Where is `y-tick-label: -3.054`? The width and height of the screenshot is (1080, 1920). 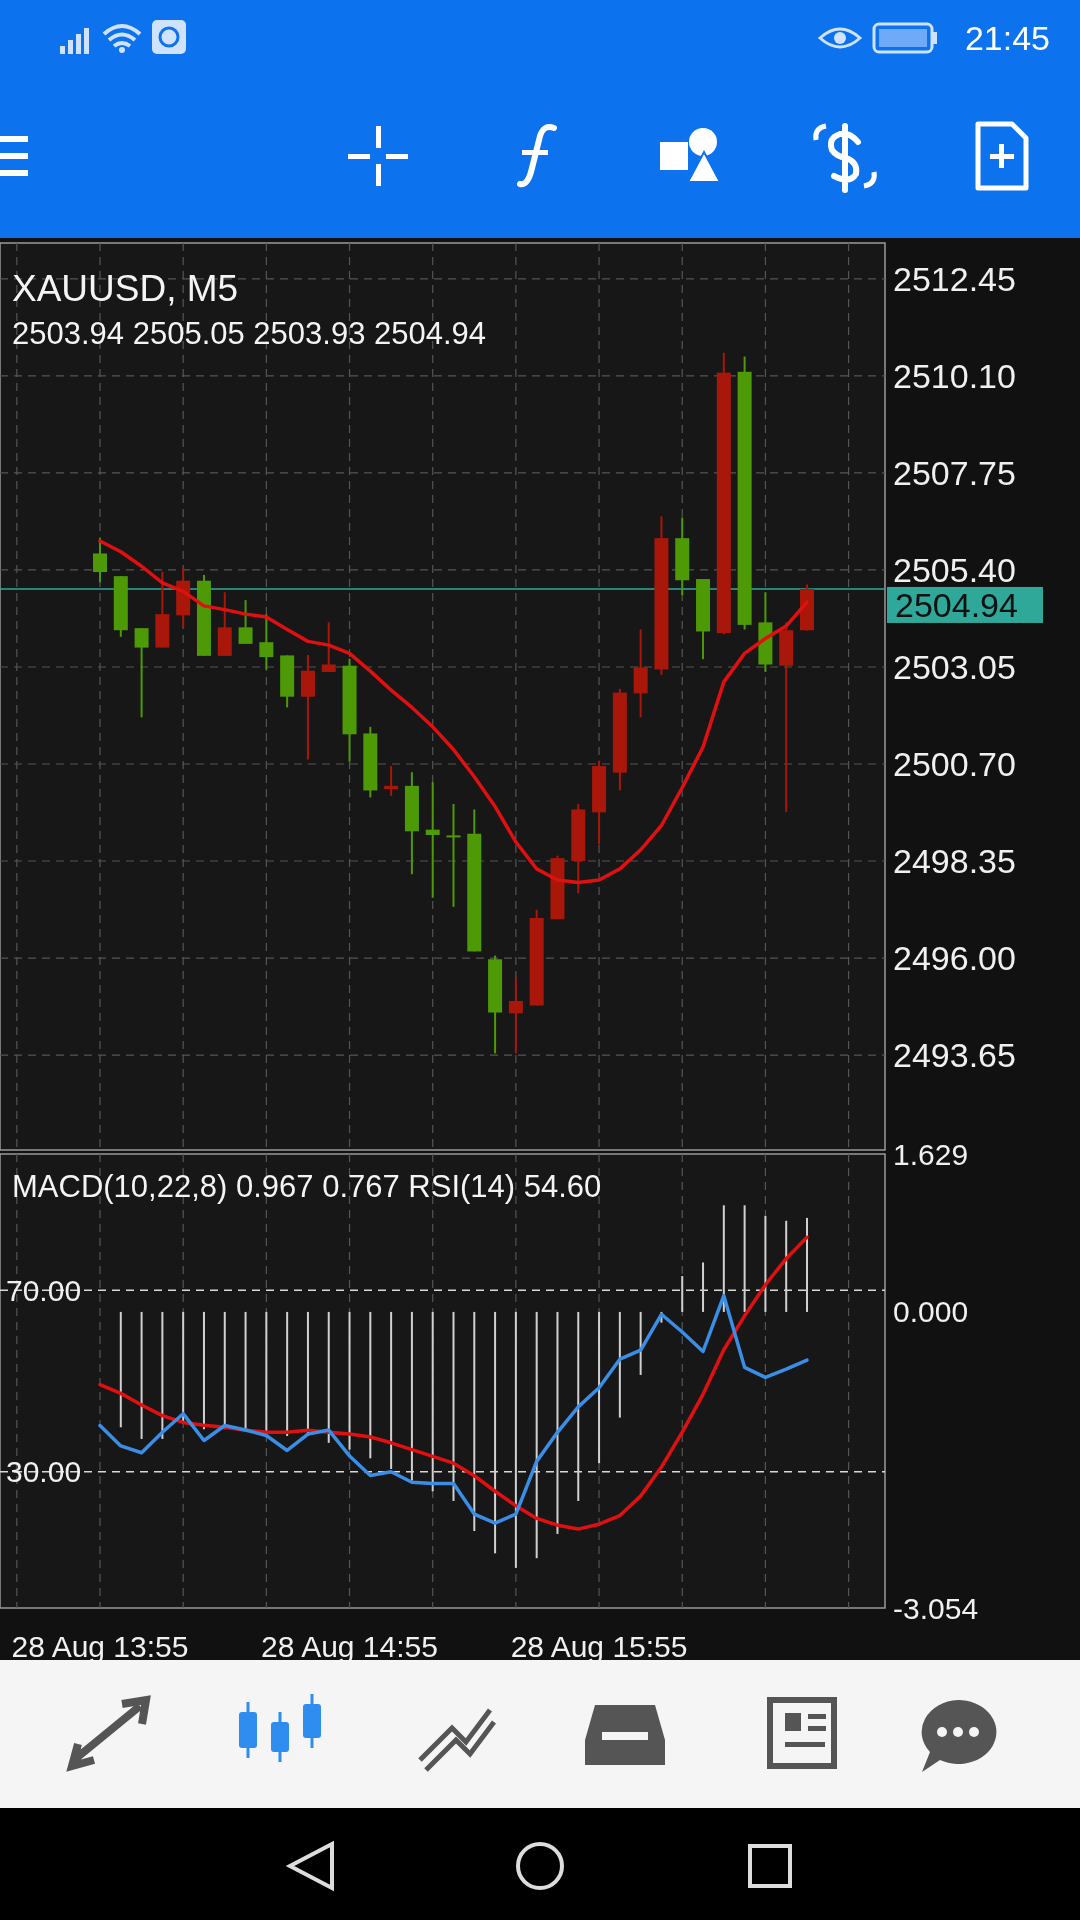 y-tick-label: -3.054 is located at coordinates (936, 1608).